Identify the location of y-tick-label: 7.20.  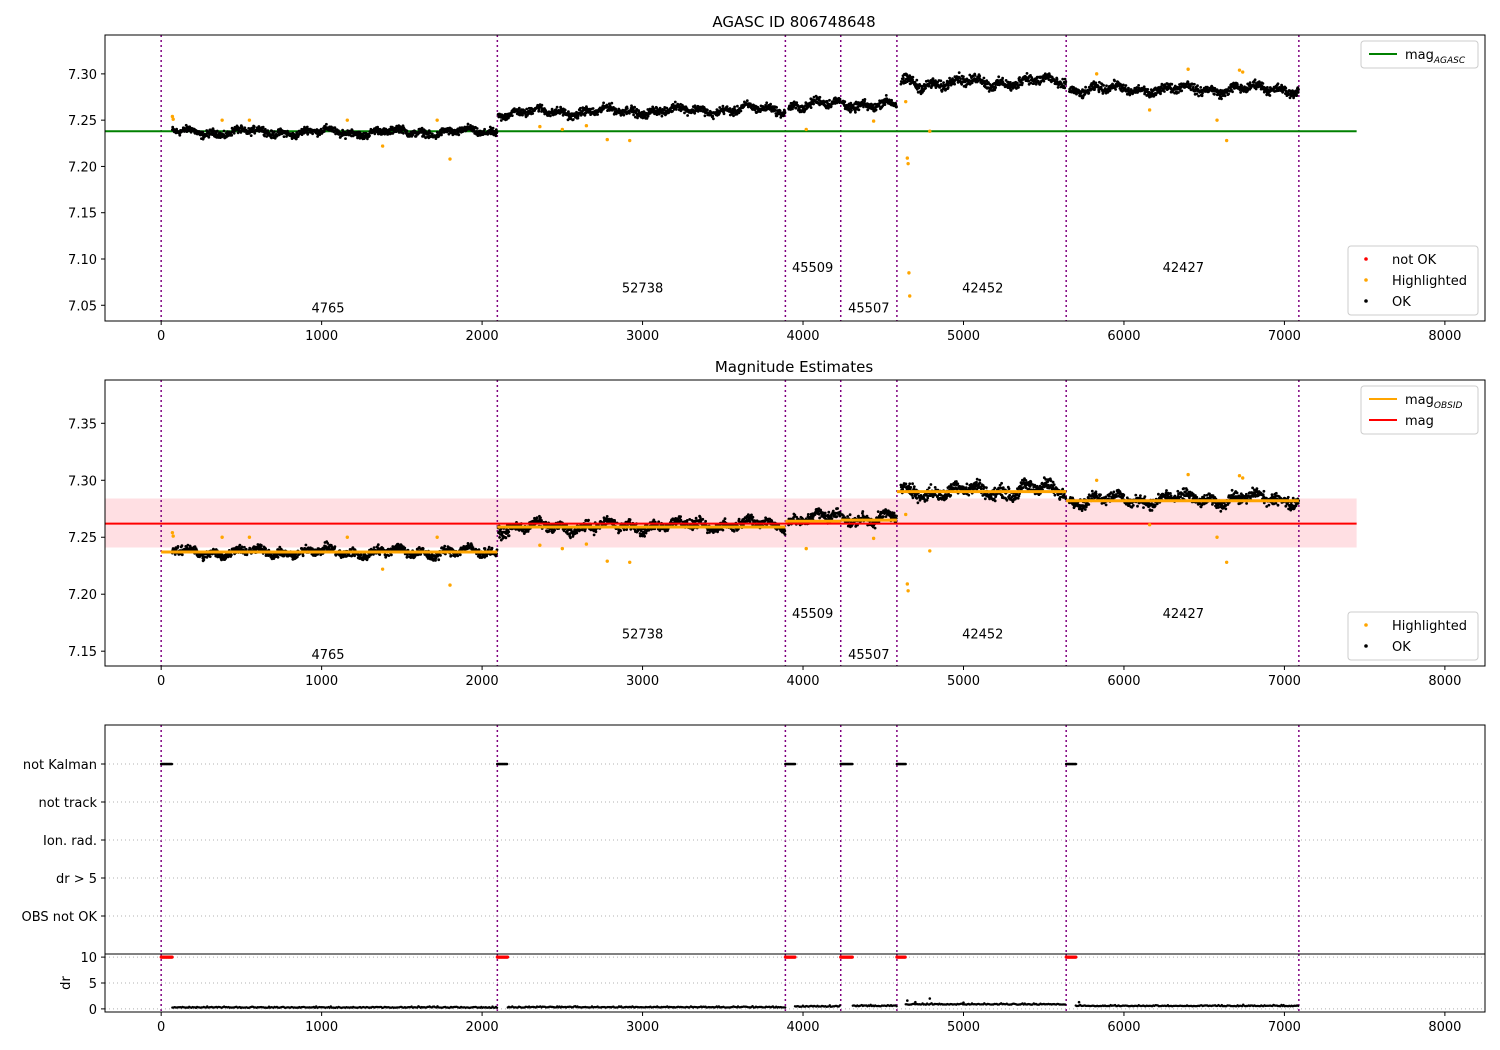
(82, 167).